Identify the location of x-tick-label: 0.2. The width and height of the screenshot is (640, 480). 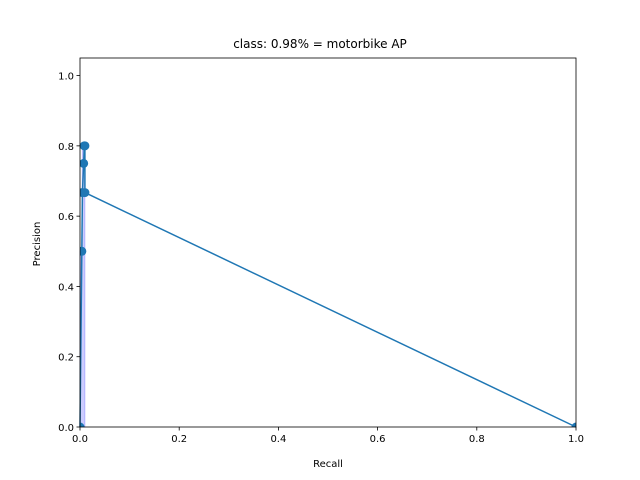
(179, 439).